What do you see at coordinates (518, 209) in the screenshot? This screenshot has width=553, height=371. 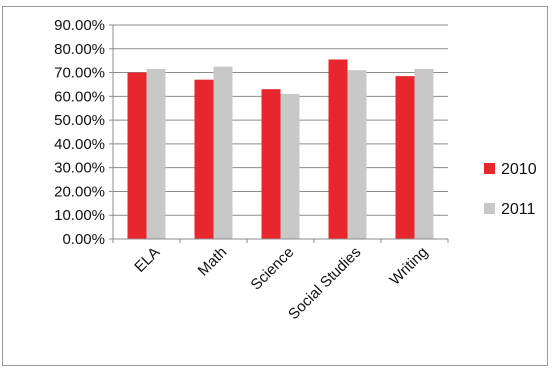 I see `legend-label-2011: 2011` at bounding box center [518, 209].